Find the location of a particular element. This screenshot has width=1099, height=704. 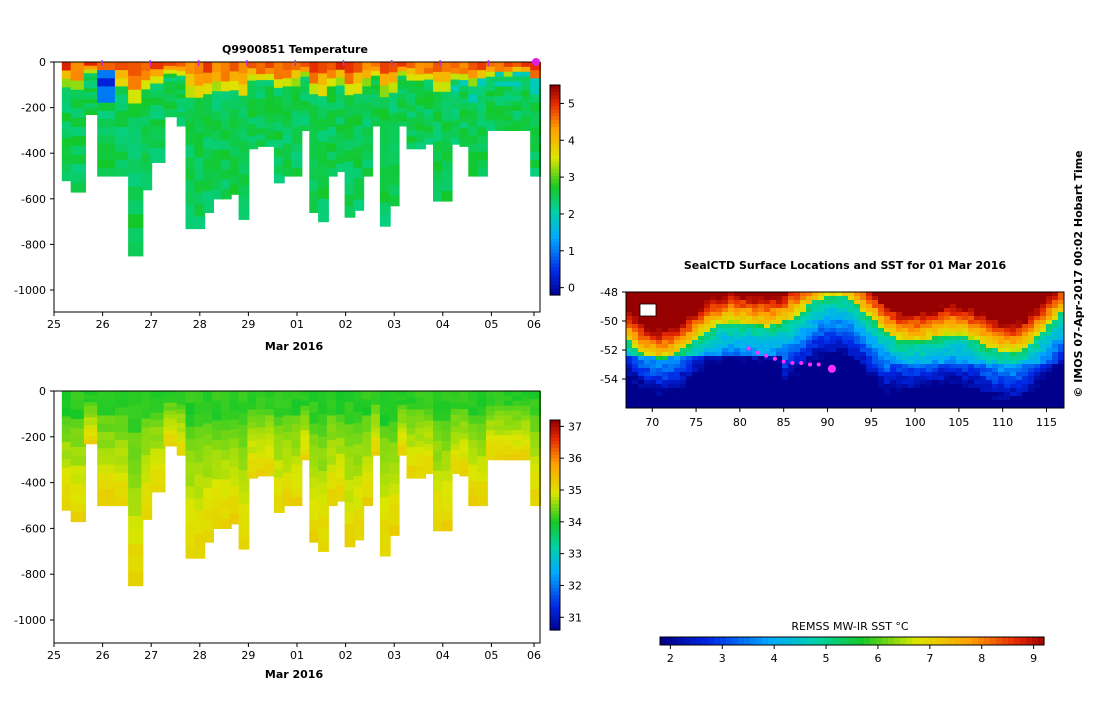

colorbar-segment is located at coordinates (555, 286).